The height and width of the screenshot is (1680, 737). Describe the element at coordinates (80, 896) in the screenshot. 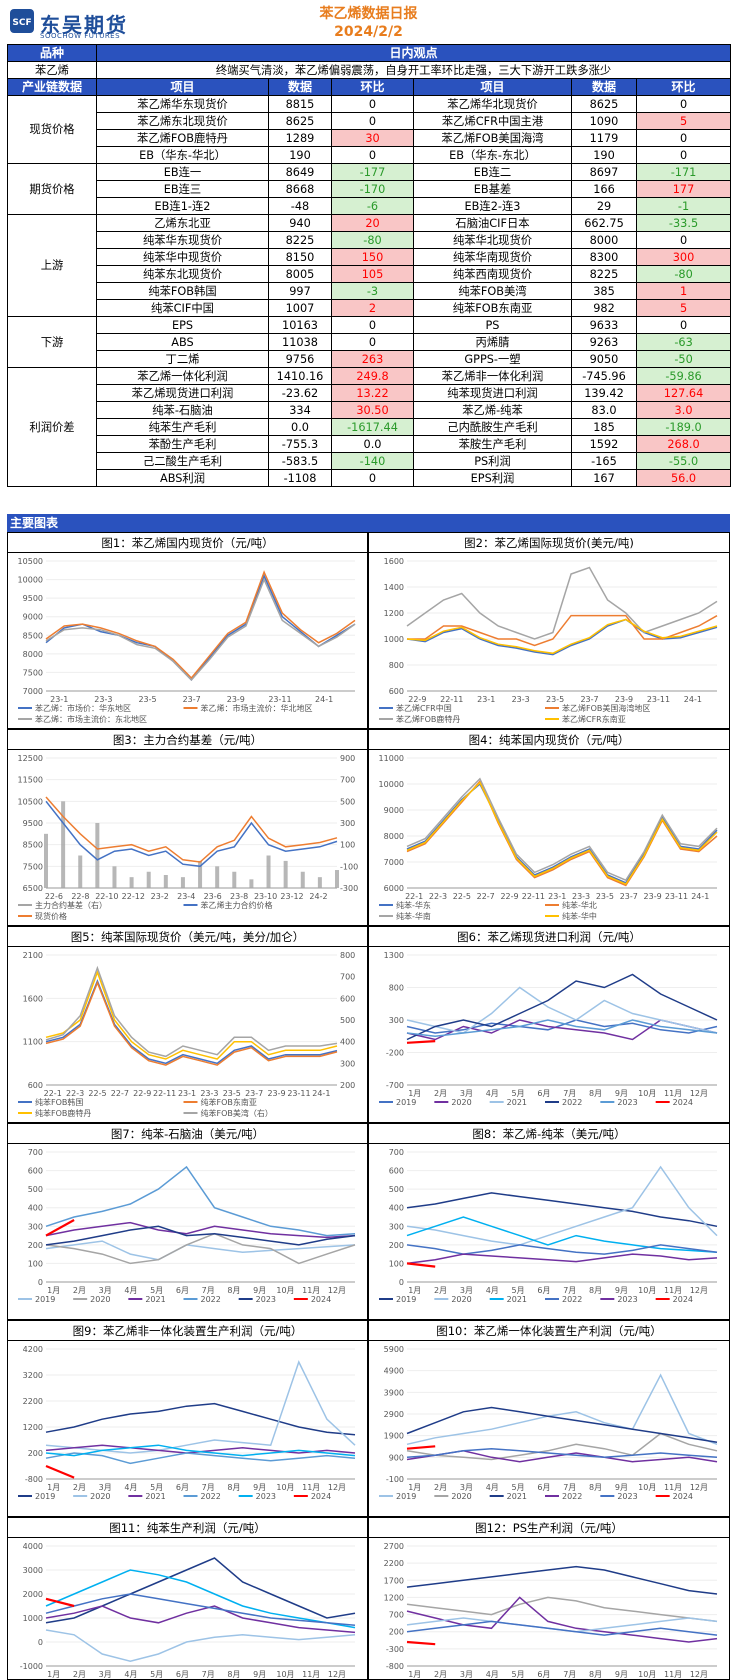

I see `x-tick-label: 22-8` at that location.